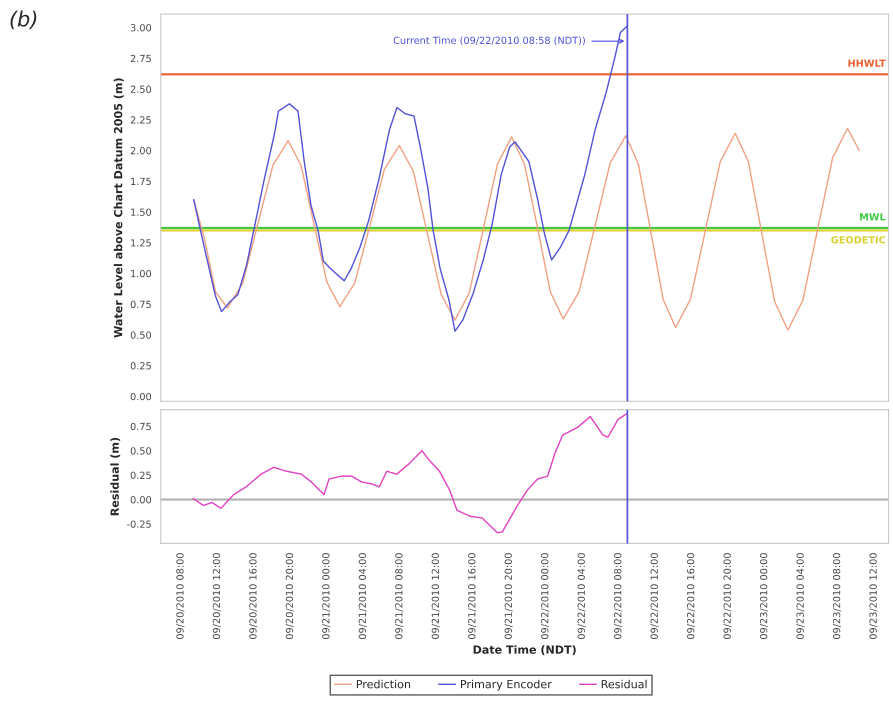 Image resolution: width=893 pixels, height=704 pixels. I want to click on ref-line-label: GEODETIC, so click(858, 240).